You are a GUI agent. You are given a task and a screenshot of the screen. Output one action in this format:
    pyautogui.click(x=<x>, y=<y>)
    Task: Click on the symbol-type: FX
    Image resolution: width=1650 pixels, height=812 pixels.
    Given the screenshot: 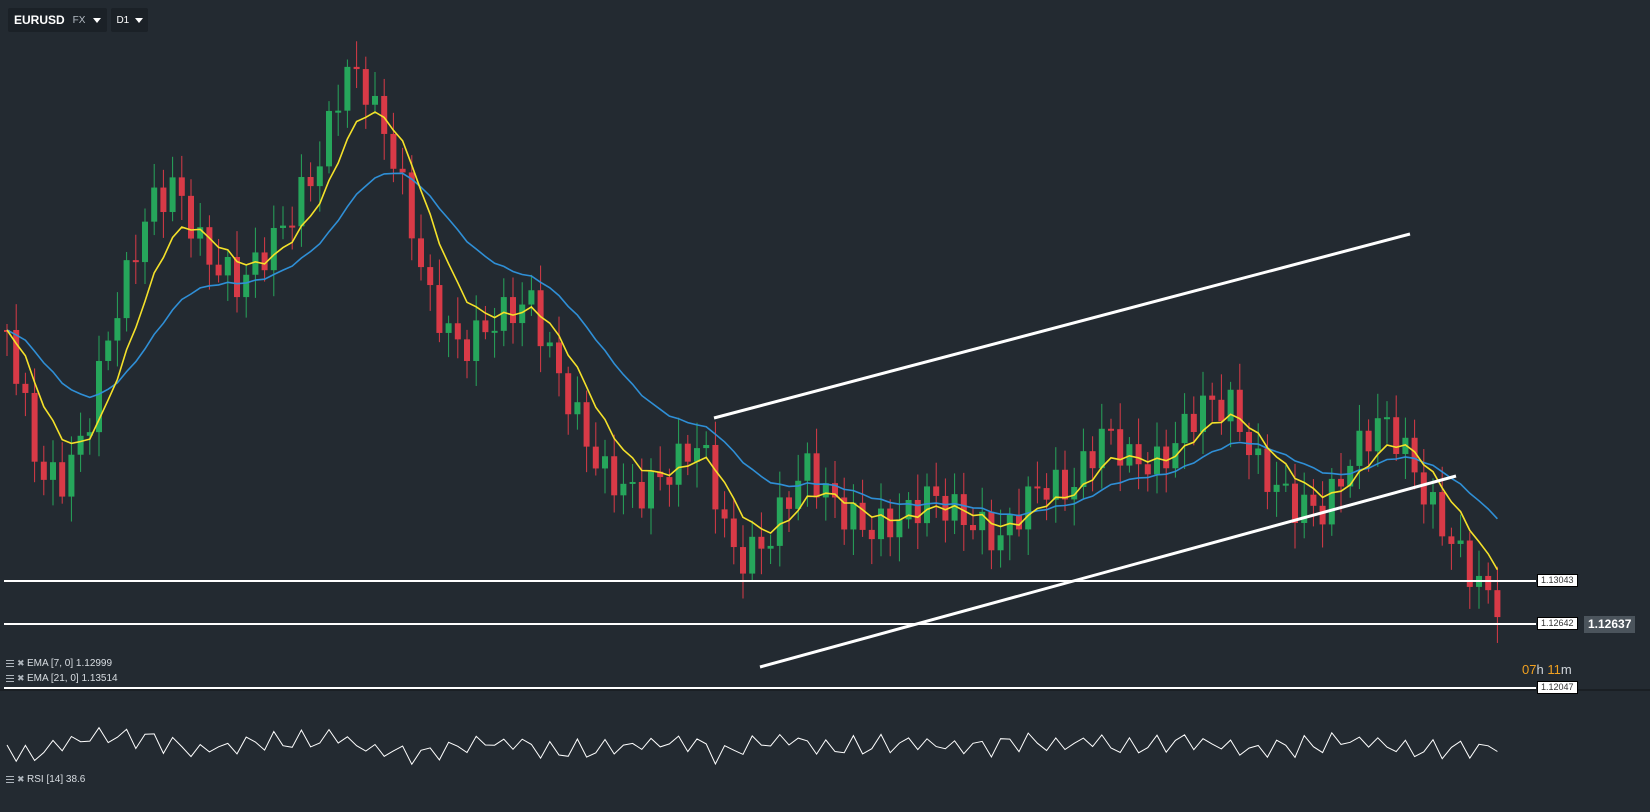 What is the action you would take?
    pyautogui.click(x=79, y=20)
    